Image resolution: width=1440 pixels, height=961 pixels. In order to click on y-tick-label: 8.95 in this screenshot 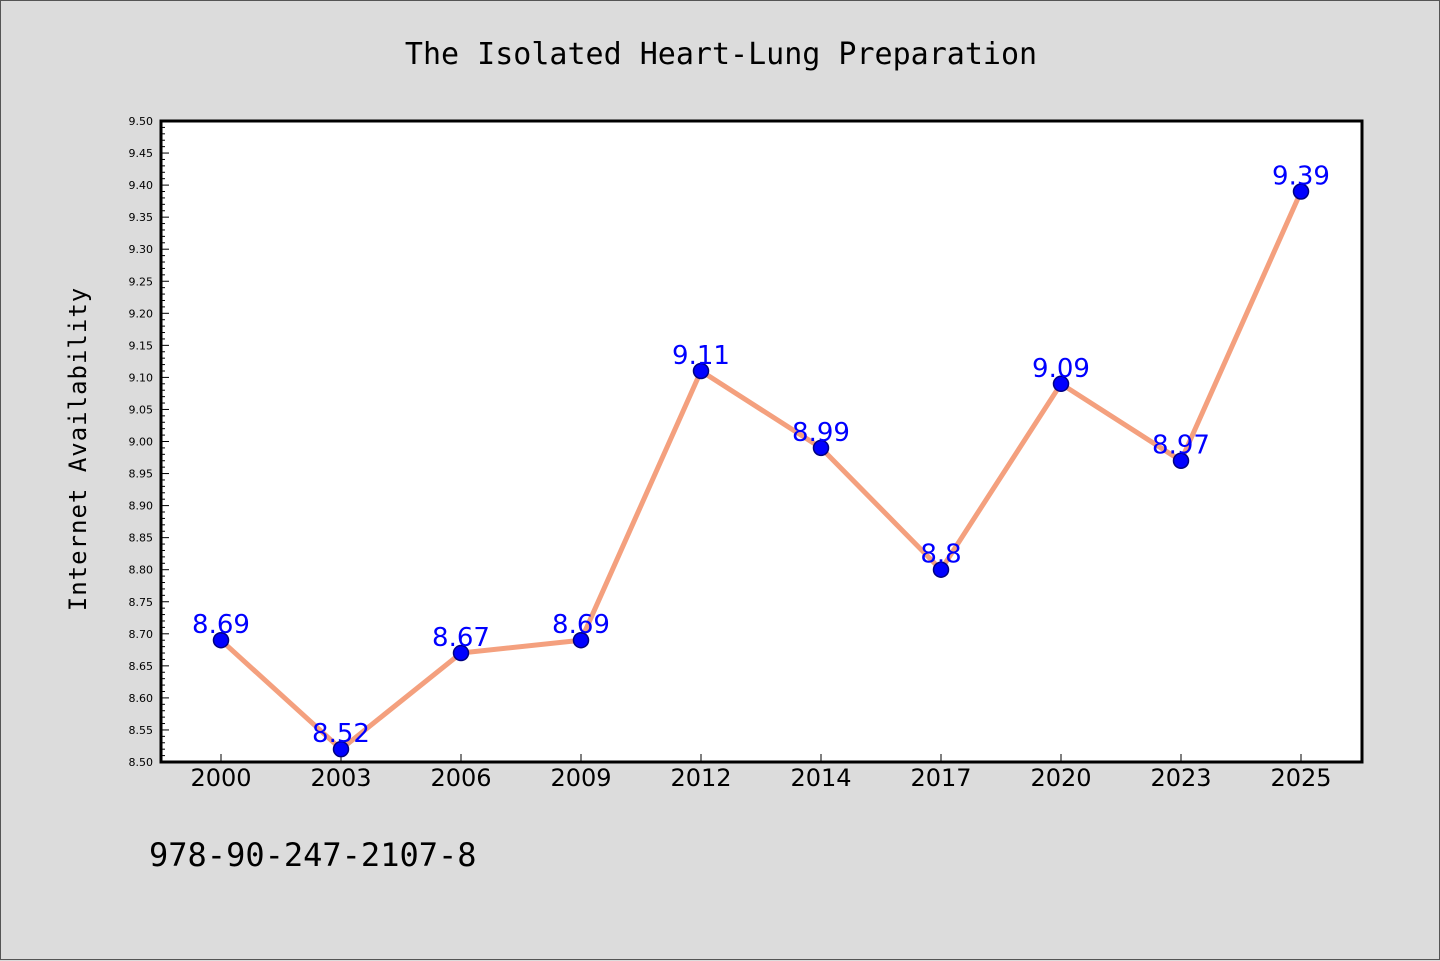, I will do `click(141, 474)`.